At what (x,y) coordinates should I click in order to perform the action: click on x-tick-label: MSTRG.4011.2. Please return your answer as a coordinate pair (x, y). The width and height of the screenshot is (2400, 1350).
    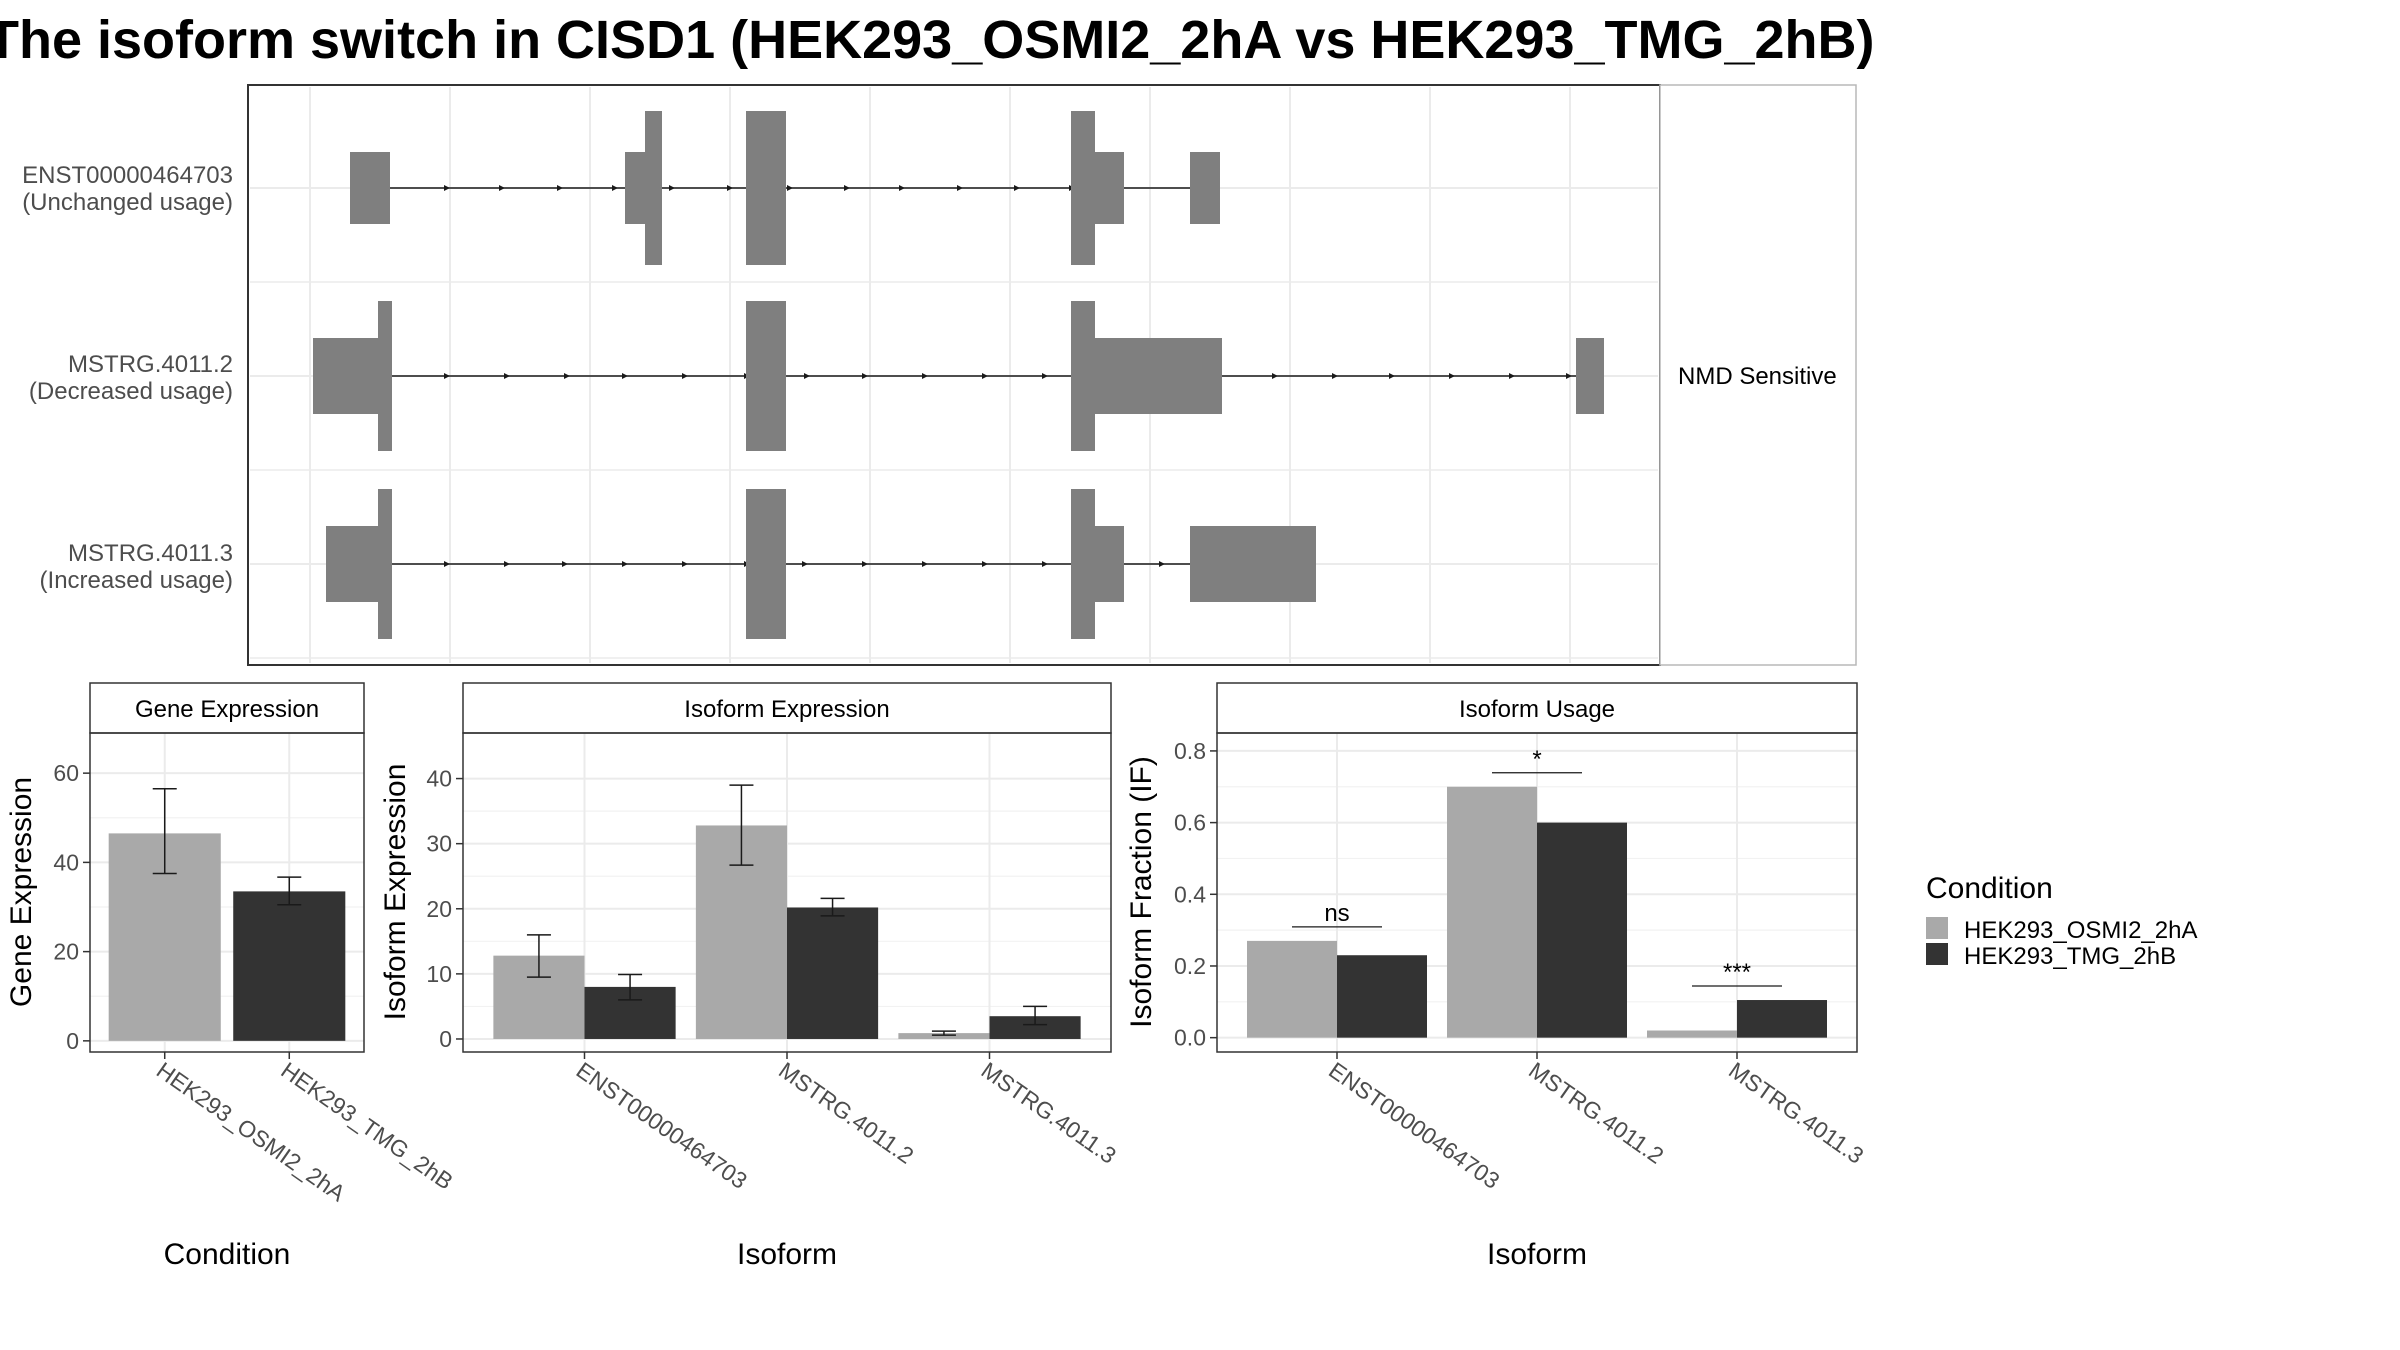
    Looking at the image, I should click on (1596, 1113).